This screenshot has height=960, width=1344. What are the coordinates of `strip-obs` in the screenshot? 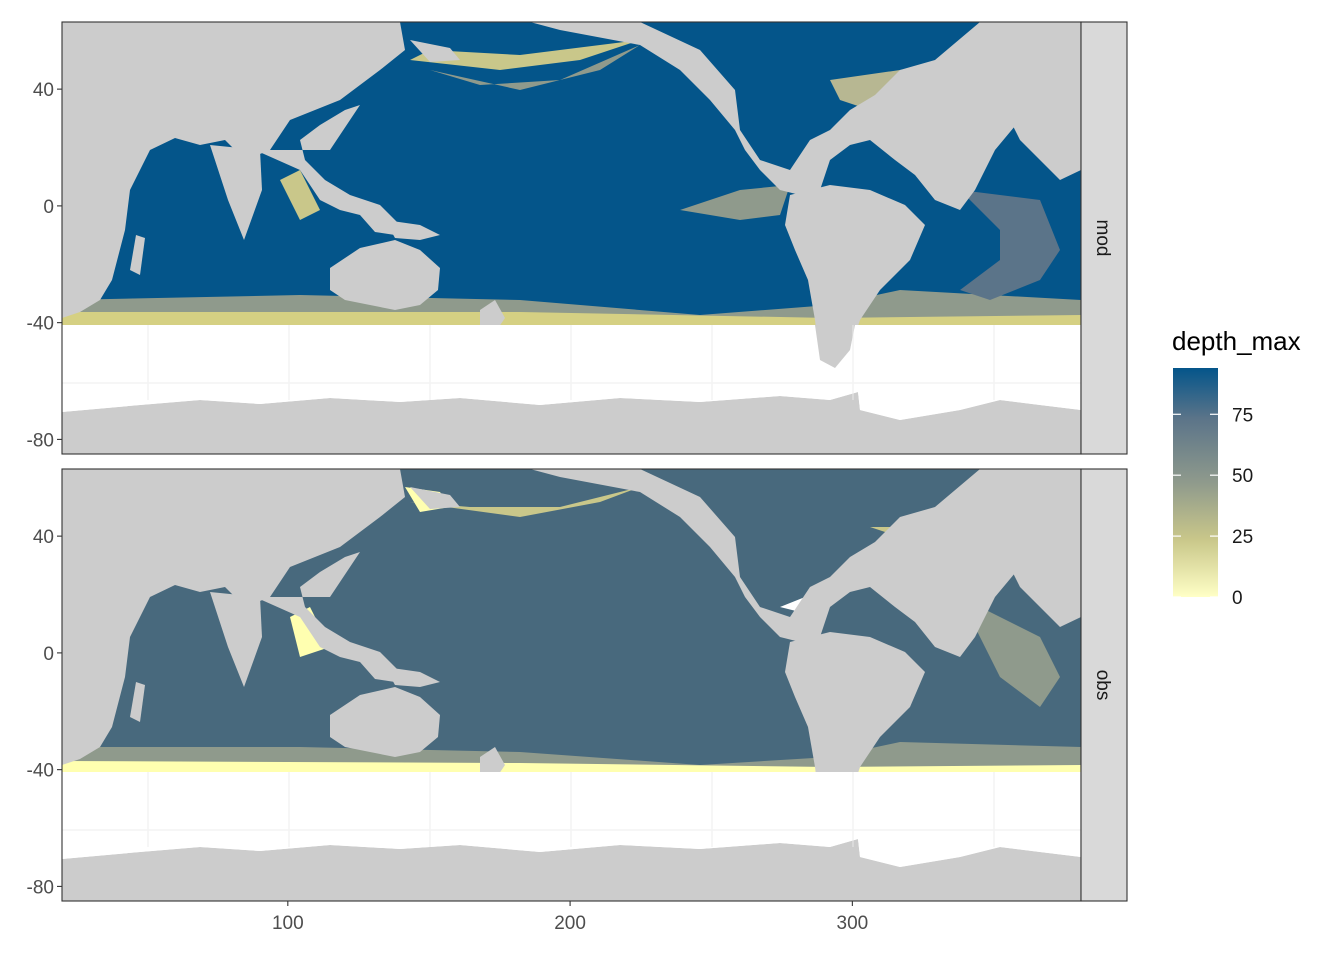 It's located at (1104, 685).